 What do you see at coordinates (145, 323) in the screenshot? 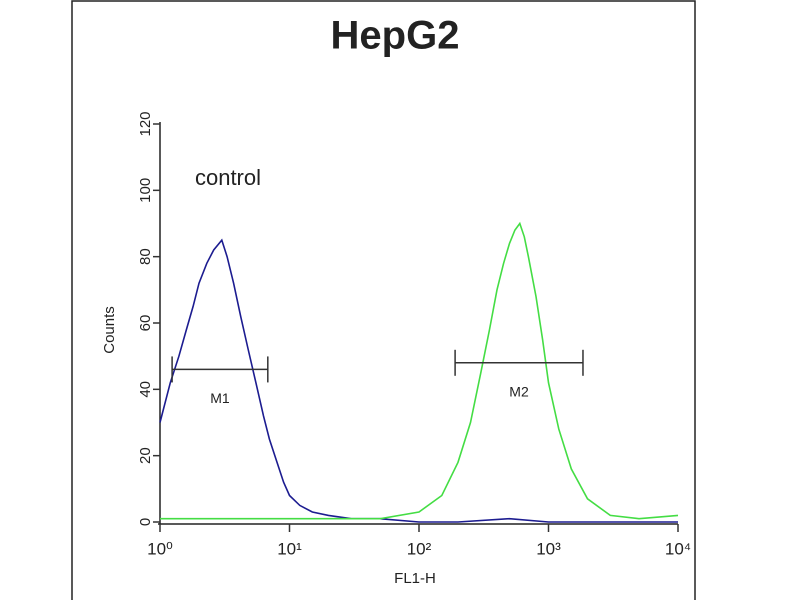
I see `y-tick-label: 60` at bounding box center [145, 323].